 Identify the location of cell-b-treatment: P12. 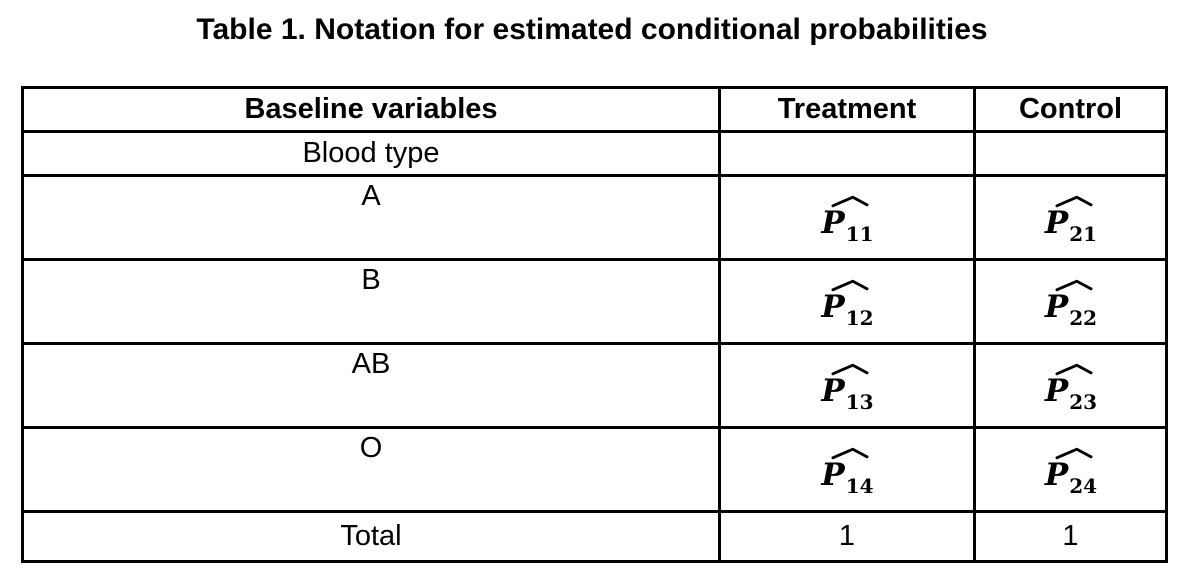
(847, 301).